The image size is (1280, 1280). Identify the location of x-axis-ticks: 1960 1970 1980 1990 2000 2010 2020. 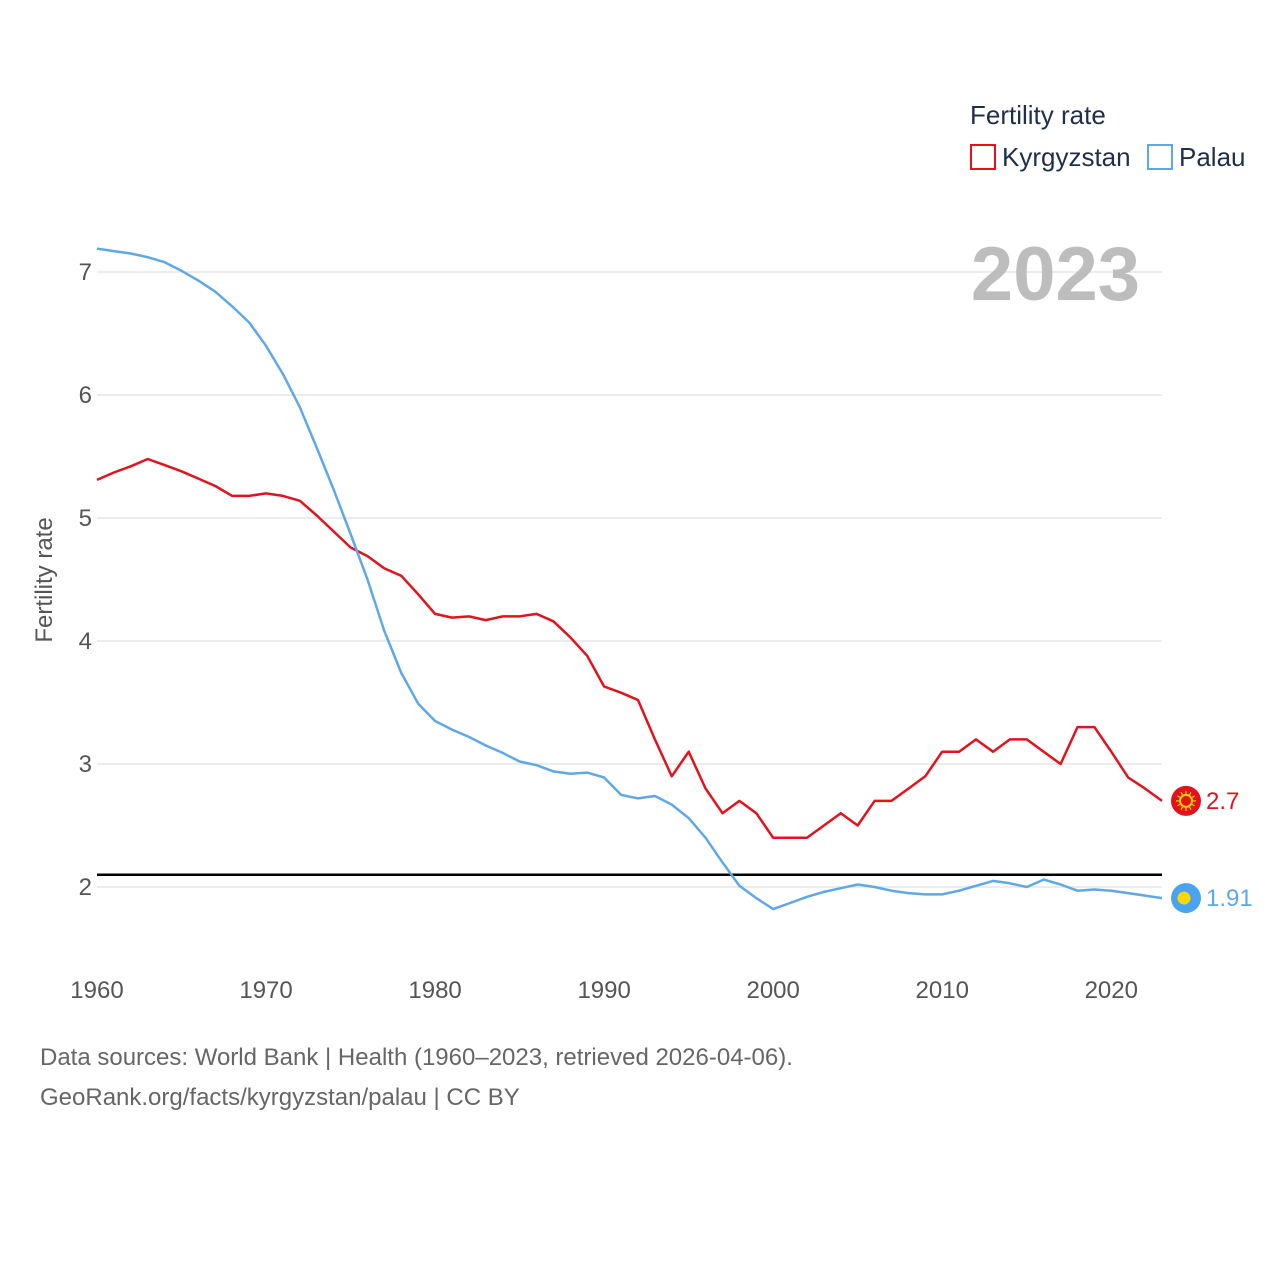
(604, 990).